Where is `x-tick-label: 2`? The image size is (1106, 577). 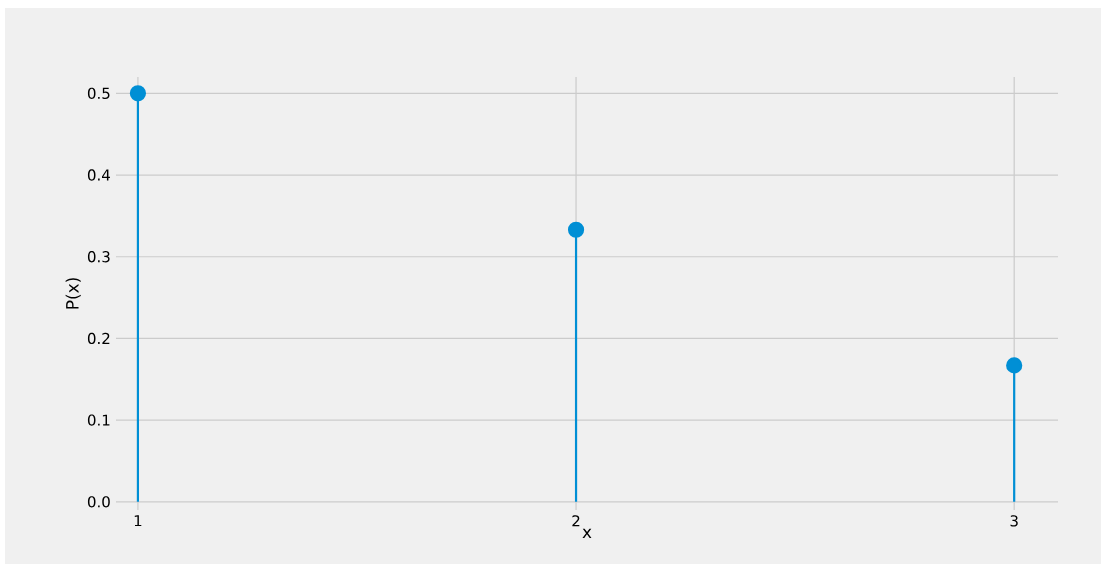
x-tick-label: 2 is located at coordinates (576, 521).